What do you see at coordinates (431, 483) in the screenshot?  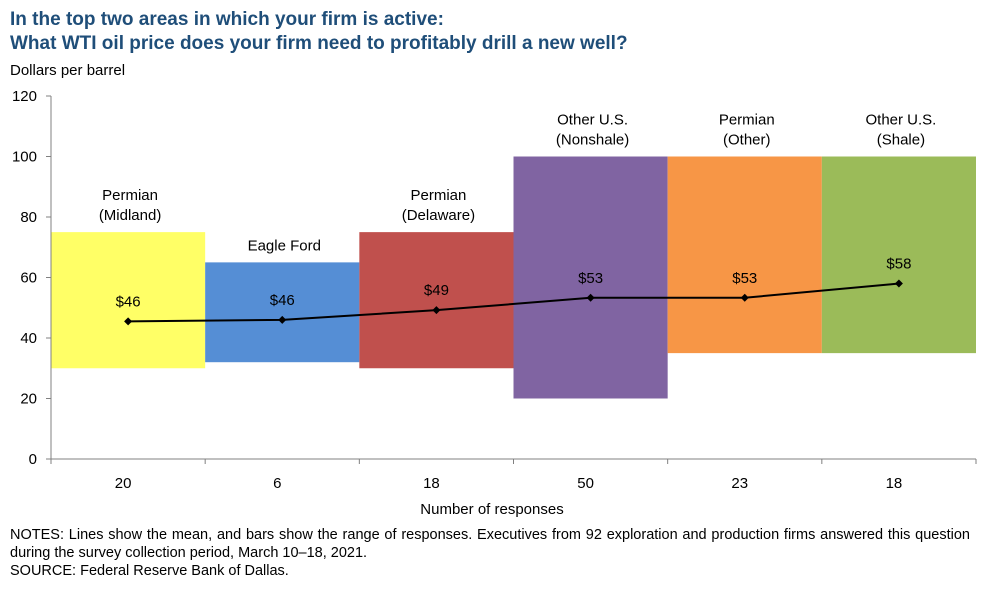 I see `x-tick-label-3: 18` at bounding box center [431, 483].